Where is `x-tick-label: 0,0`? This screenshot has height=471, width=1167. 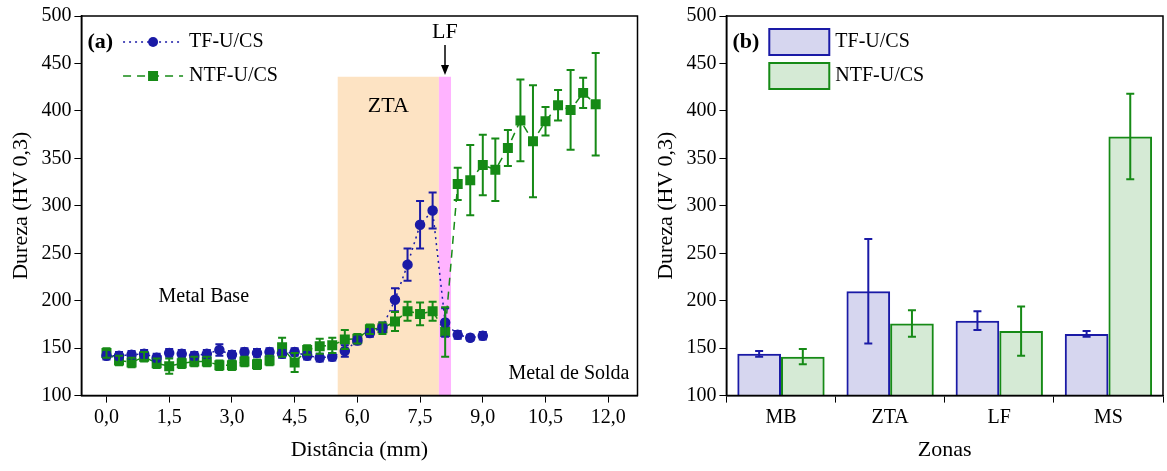 x-tick-label: 0,0 is located at coordinates (106, 415).